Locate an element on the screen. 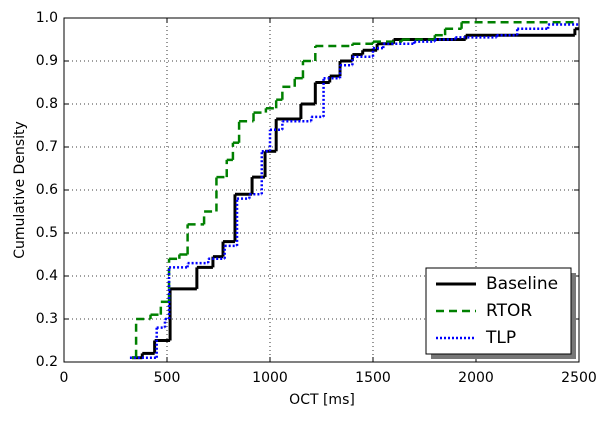 Image resolution: width=610 pixels, height=423 pixels. x-axis-label: OCT [ms] is located at coordinates (322, 400).